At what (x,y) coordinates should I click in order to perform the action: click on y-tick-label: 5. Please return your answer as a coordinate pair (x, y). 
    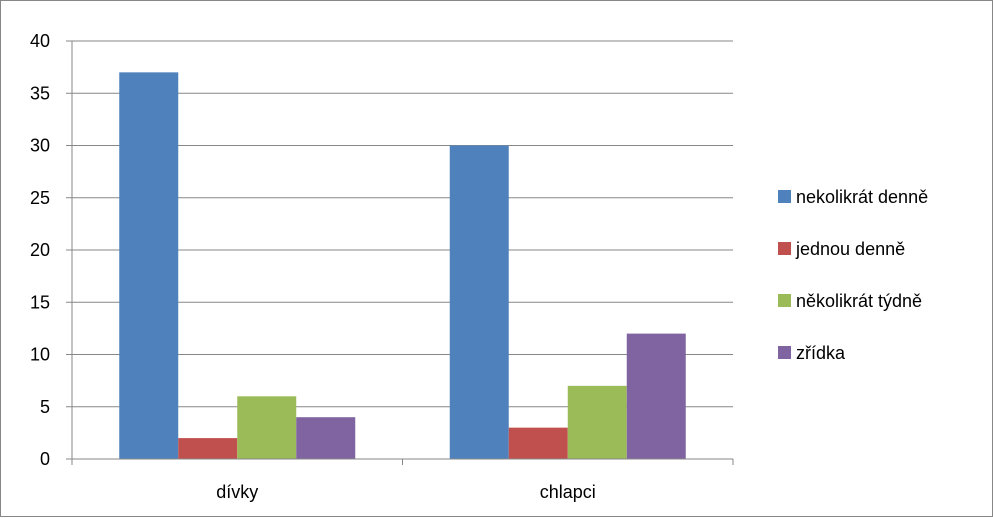
    Looking at the image, I should click on (45, 407).